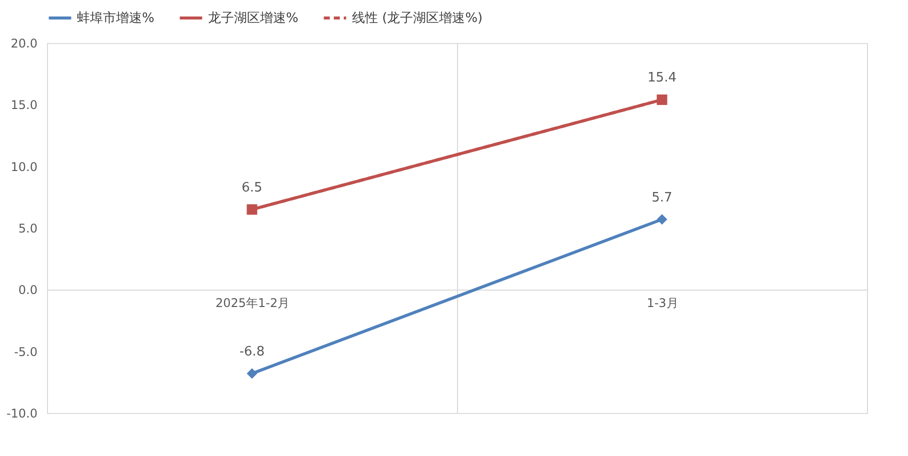 The width and height of the screenshot is (908, 456). Describe the element at coordinates (28, 229) in the screenshot. I see `y-tick-label: 5.0` at that location.